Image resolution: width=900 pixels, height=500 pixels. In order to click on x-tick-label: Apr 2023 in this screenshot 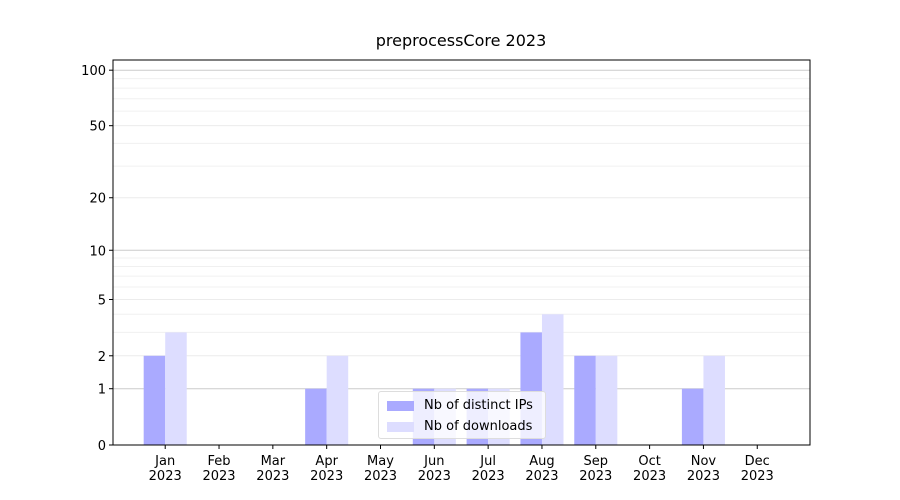, I will do `click(327, 469)`.